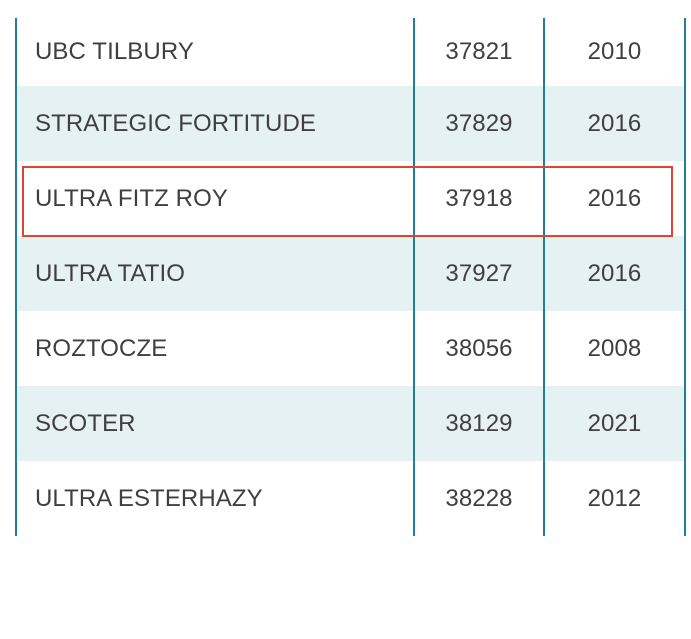 This screenshot has width=691, height=639. What do you see at coordinates (478, 348) in the screenshot?
I see `vessel-number-cell: 38056` at bounding box center [478, 348].